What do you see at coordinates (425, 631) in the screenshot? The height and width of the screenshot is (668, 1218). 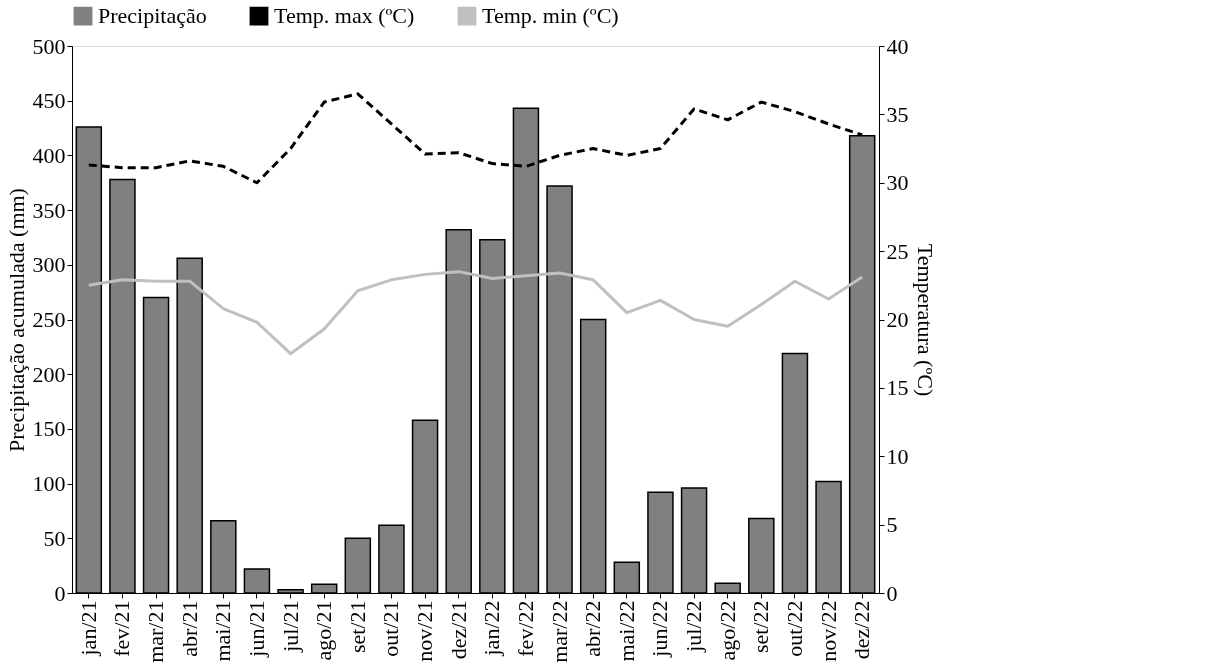 I see `x-tick-label: nov/21` at bounding box center [425, 631].